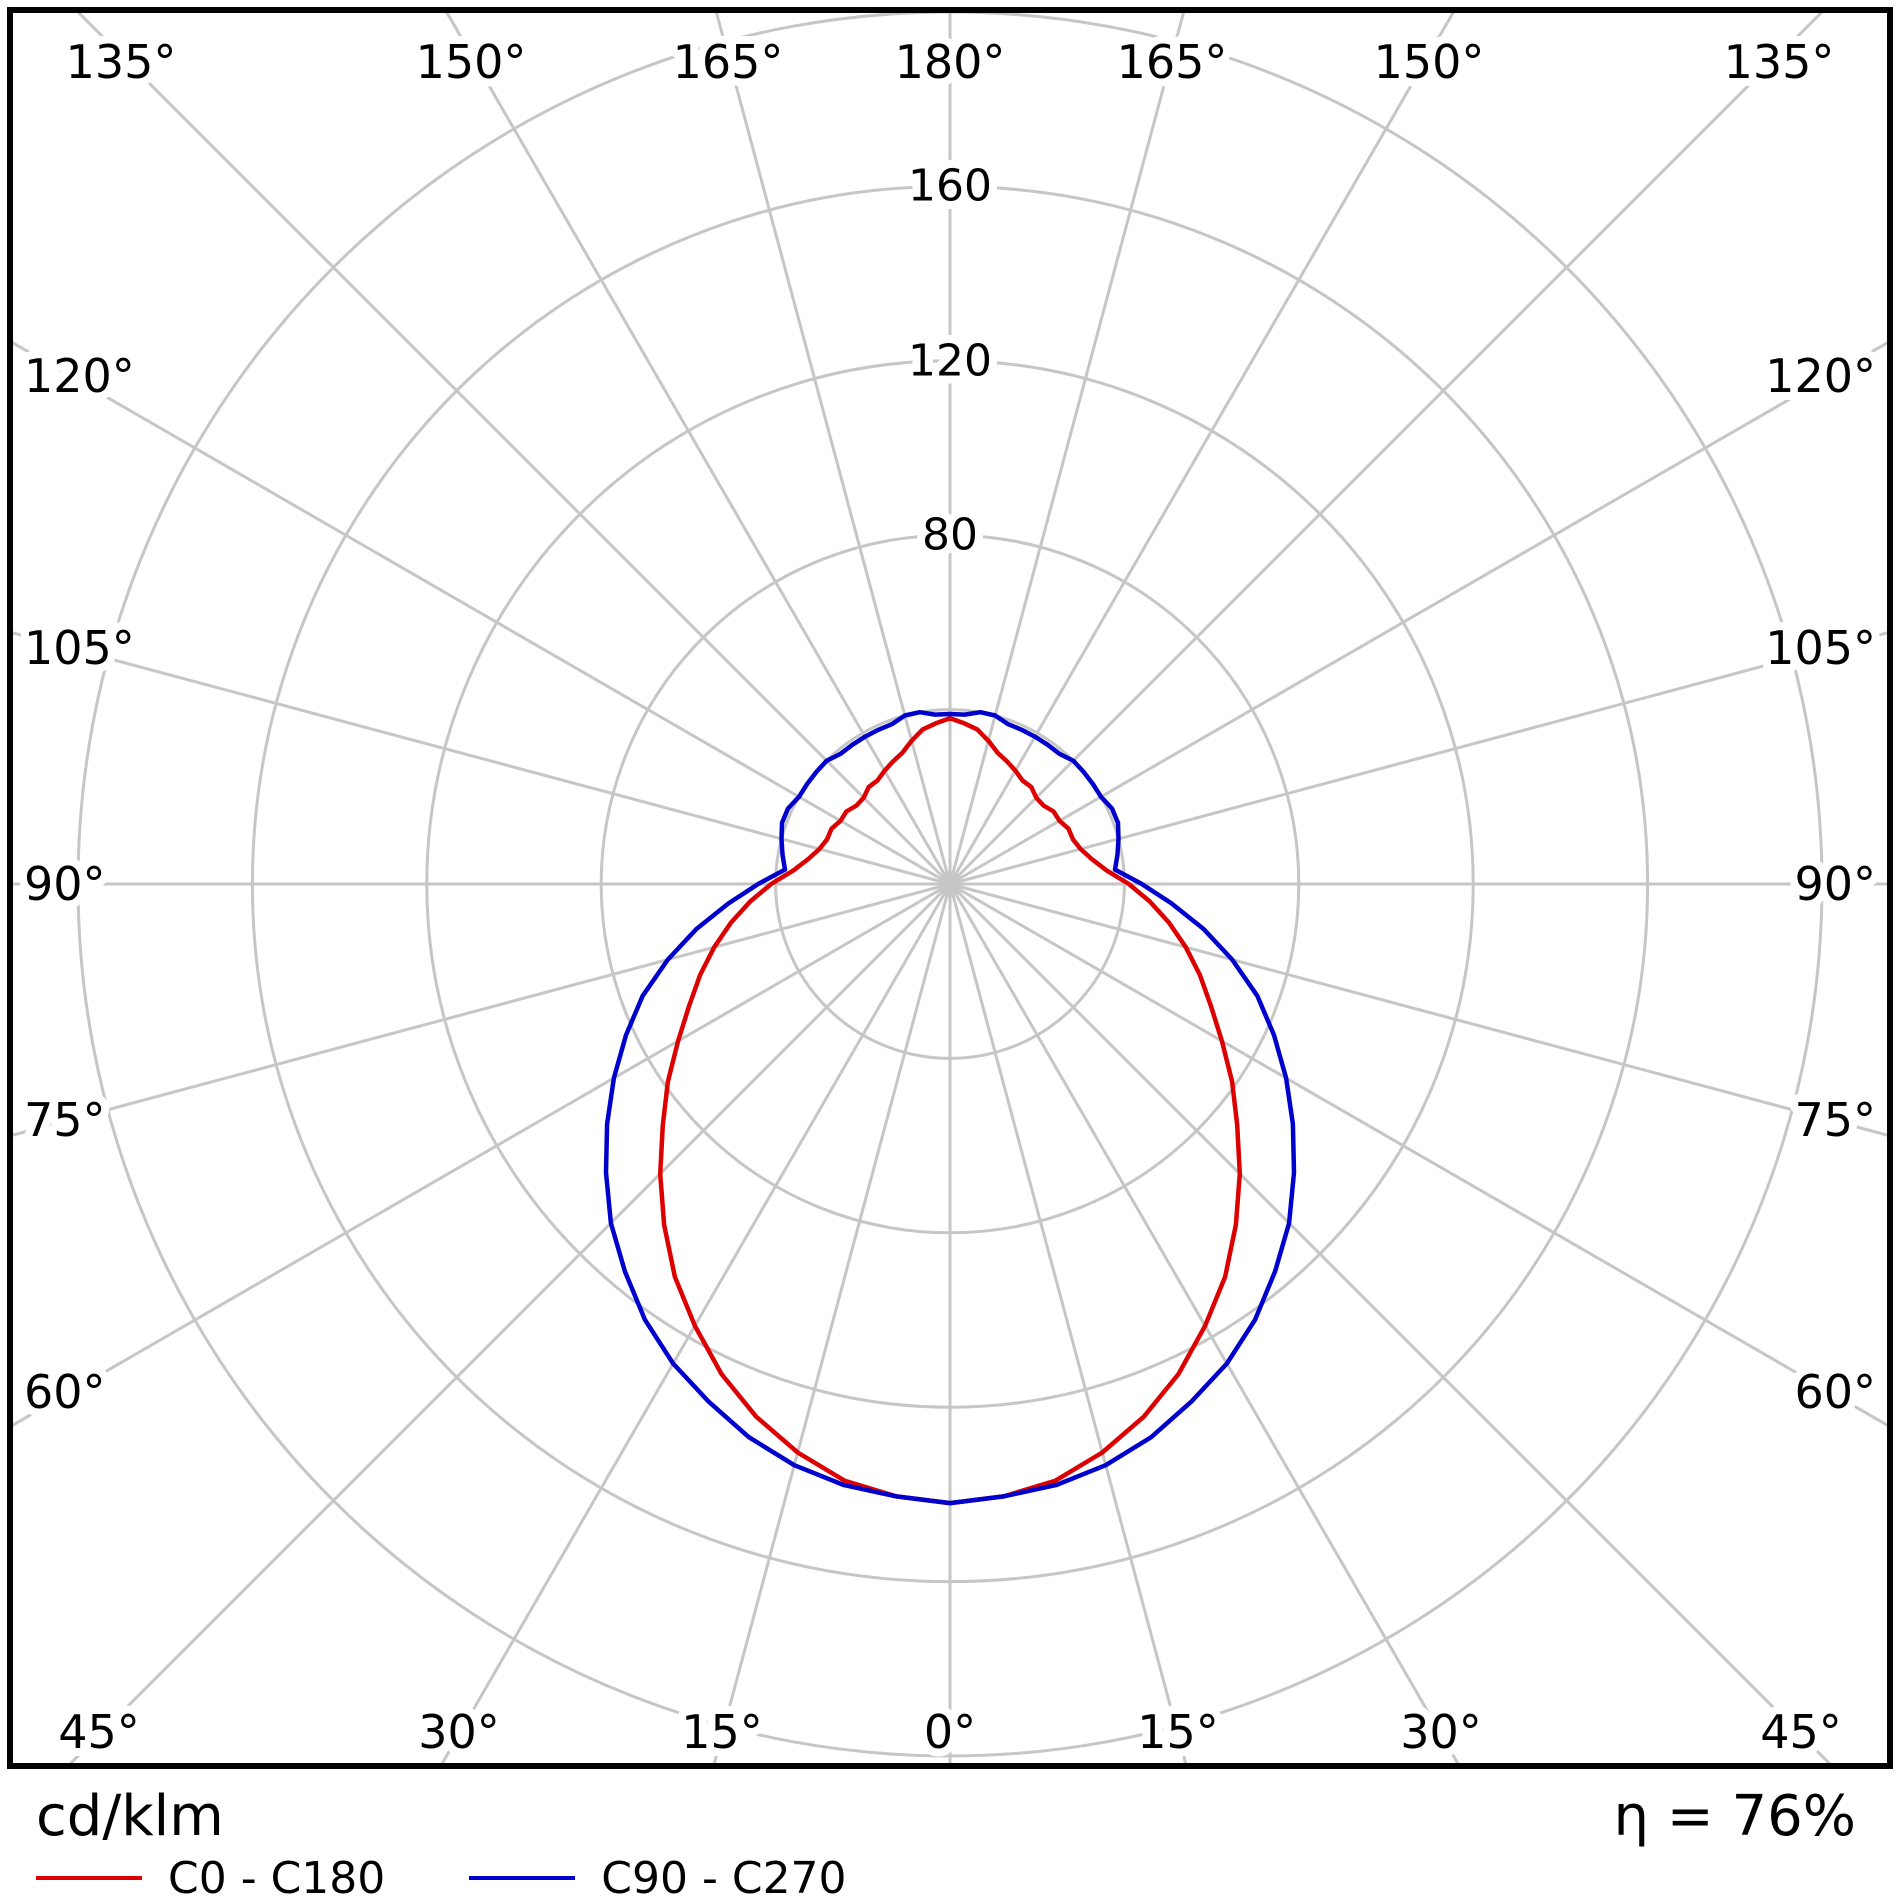  Describe the element at coordinates (130, 1816) in the screenshot. I see `units-label: cd/klm` at that location.